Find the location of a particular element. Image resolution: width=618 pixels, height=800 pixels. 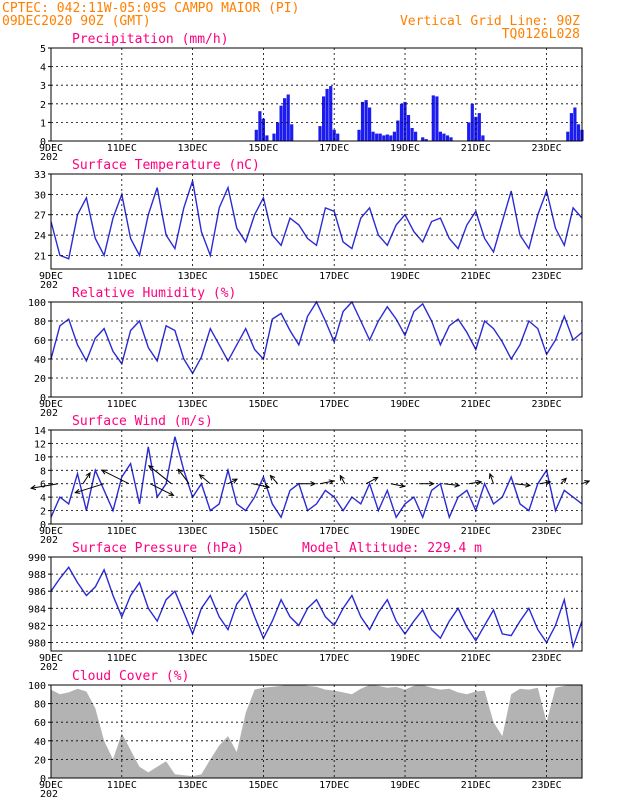

temp-ytick-label: 30 is located at coordinates (40, 195).